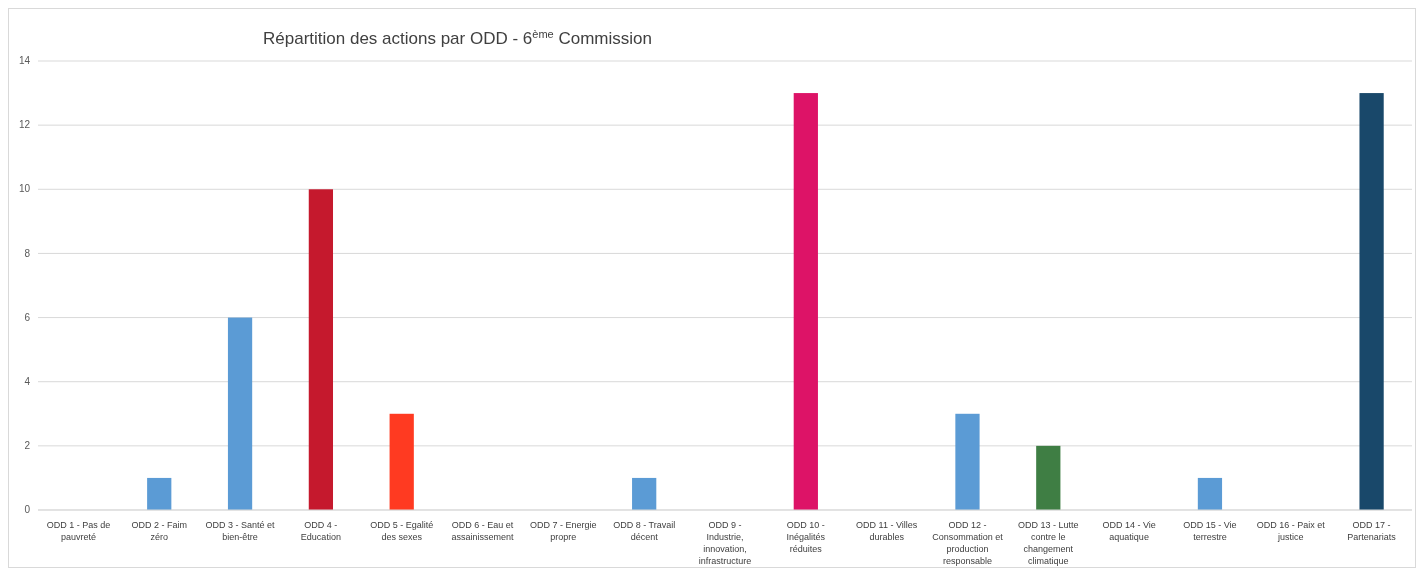 This screenshot has height=578, width=1426. What do you see at coordinates (159, 531) in the screenshot?
I see `x-tick-label: ODD 2 - Faim zéro` at bounding box center [159, 531].